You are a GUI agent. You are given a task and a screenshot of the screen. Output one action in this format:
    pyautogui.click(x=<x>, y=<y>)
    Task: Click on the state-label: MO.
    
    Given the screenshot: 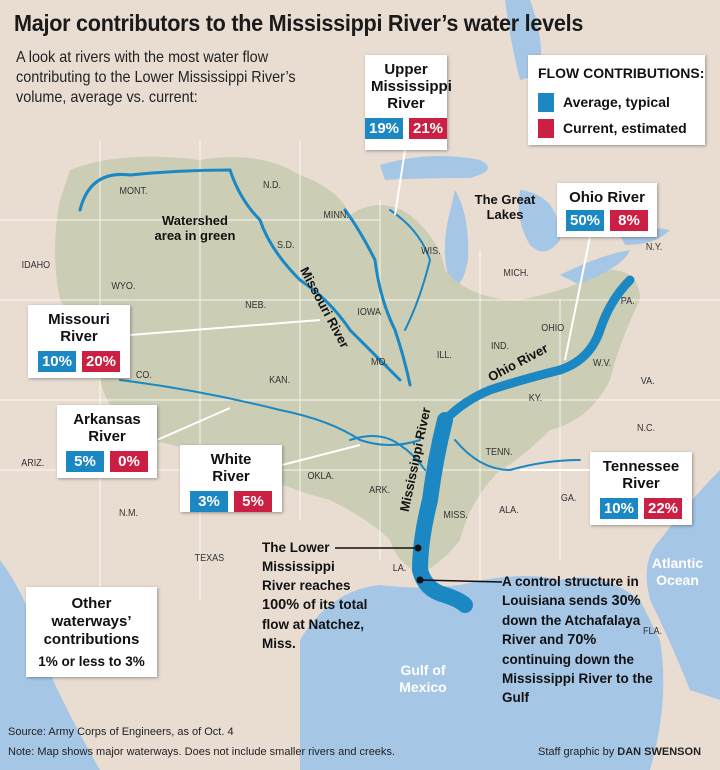 What is the action you would take?
    pyautogui.click(x=379, y=362)
    